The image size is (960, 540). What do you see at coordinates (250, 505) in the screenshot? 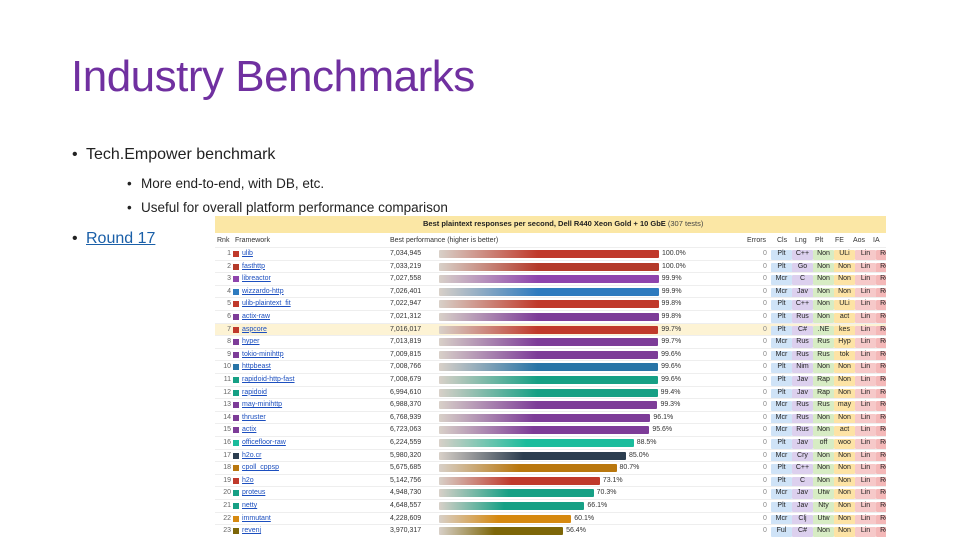
I see `framework-link: netty` at bounding box center [250, 505].